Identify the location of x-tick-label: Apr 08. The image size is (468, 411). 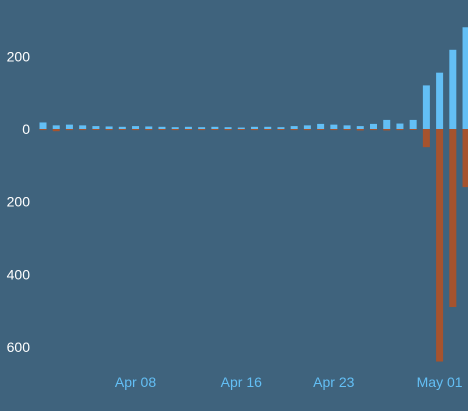
(135, 382).